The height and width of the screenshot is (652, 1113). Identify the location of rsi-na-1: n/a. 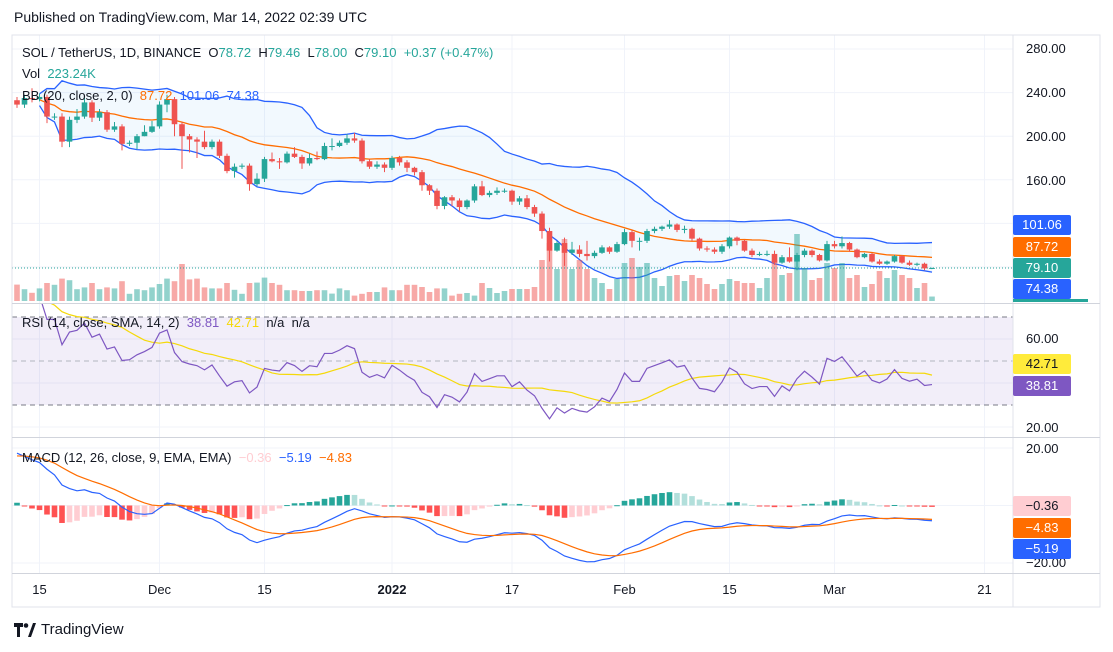
(275, 322).